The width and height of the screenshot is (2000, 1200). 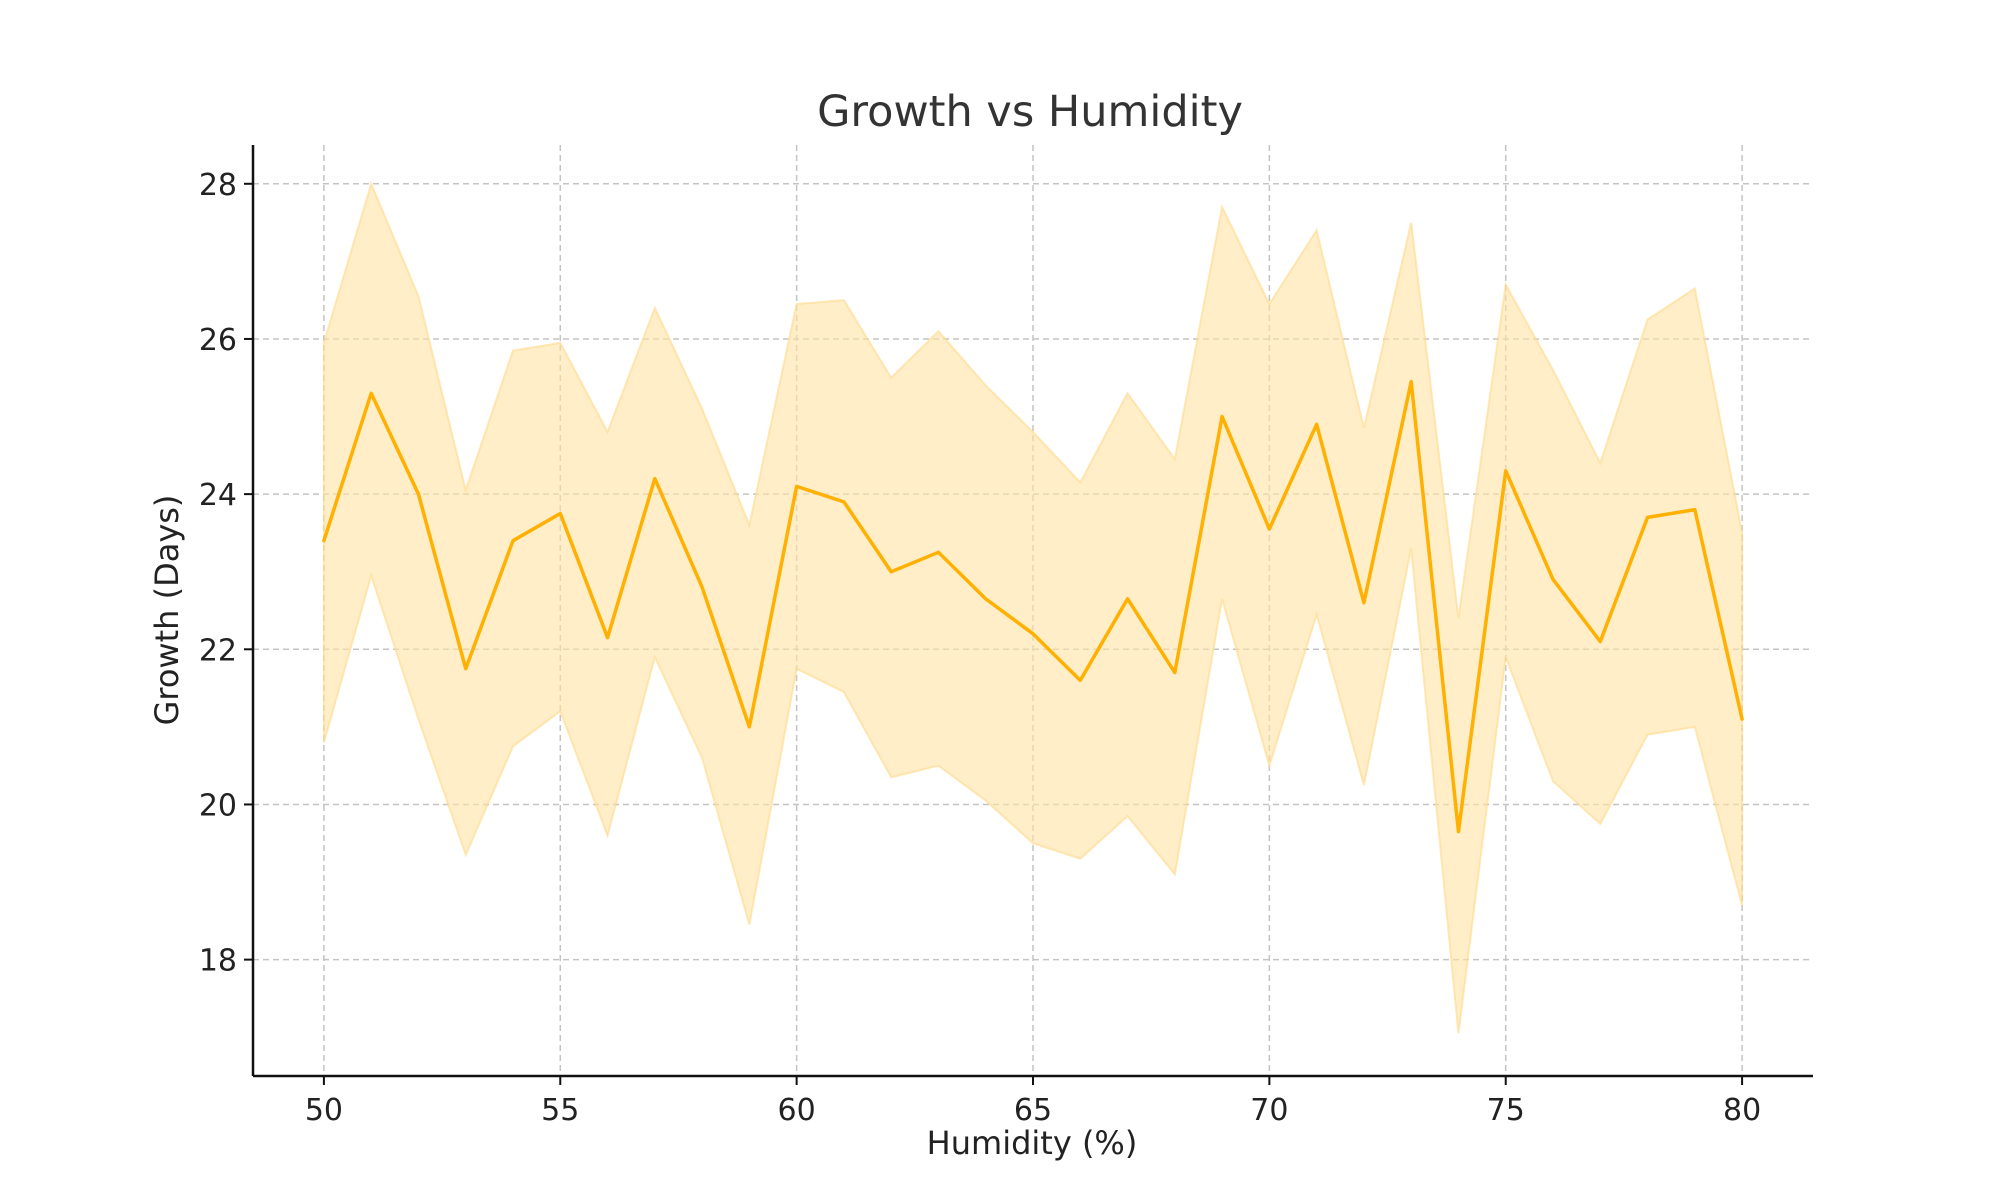 What do you see at coordinates (1030, 112) in the screenshot?
I see `chart-title: Growth vs Humidity` at bounding box center [1030, 112].